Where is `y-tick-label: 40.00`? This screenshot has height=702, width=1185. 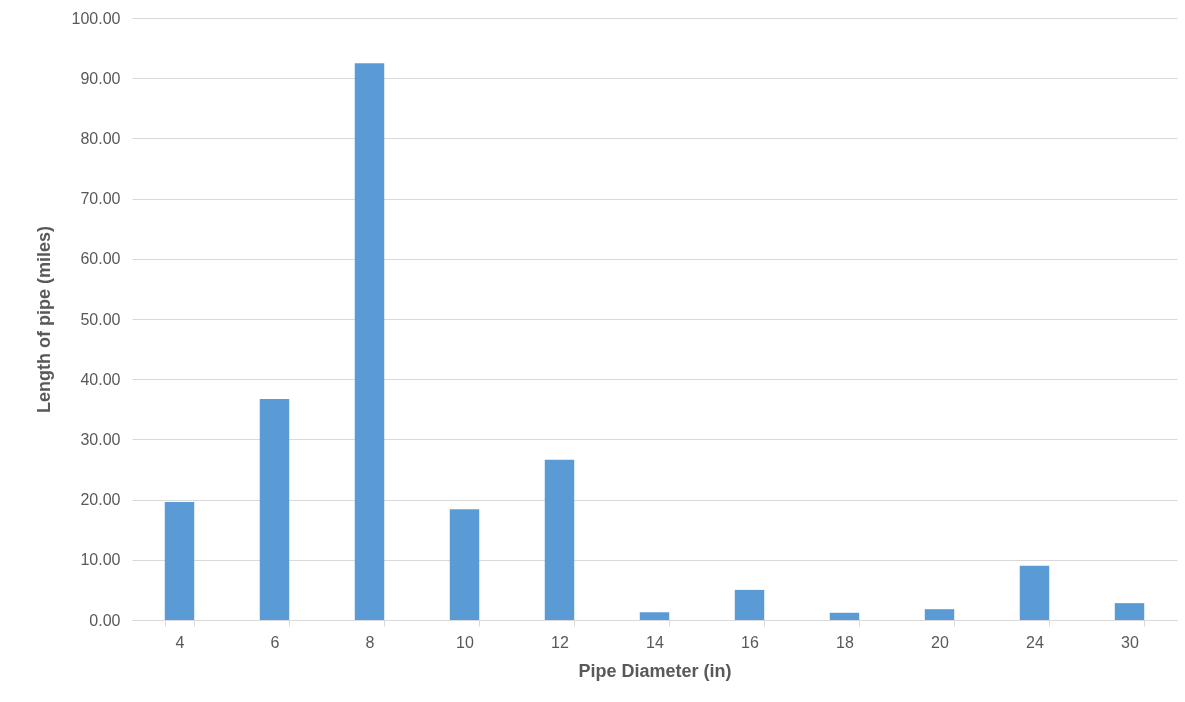
y-tick-label: 40.00 is located at coordinates (100, 379).